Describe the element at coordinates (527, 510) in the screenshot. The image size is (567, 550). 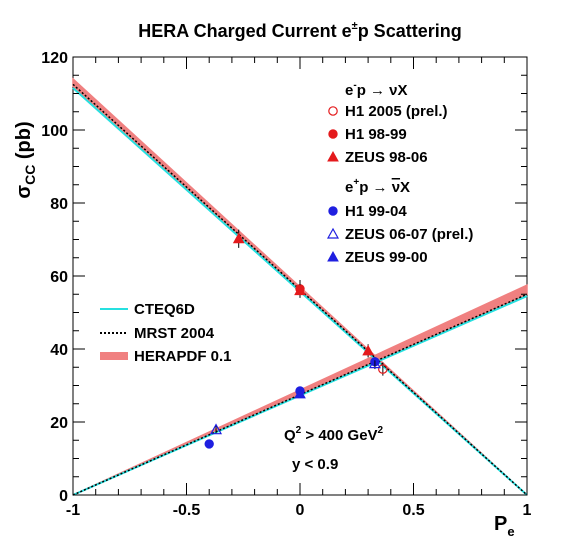
I see `x-tick-label: 1` at that location.